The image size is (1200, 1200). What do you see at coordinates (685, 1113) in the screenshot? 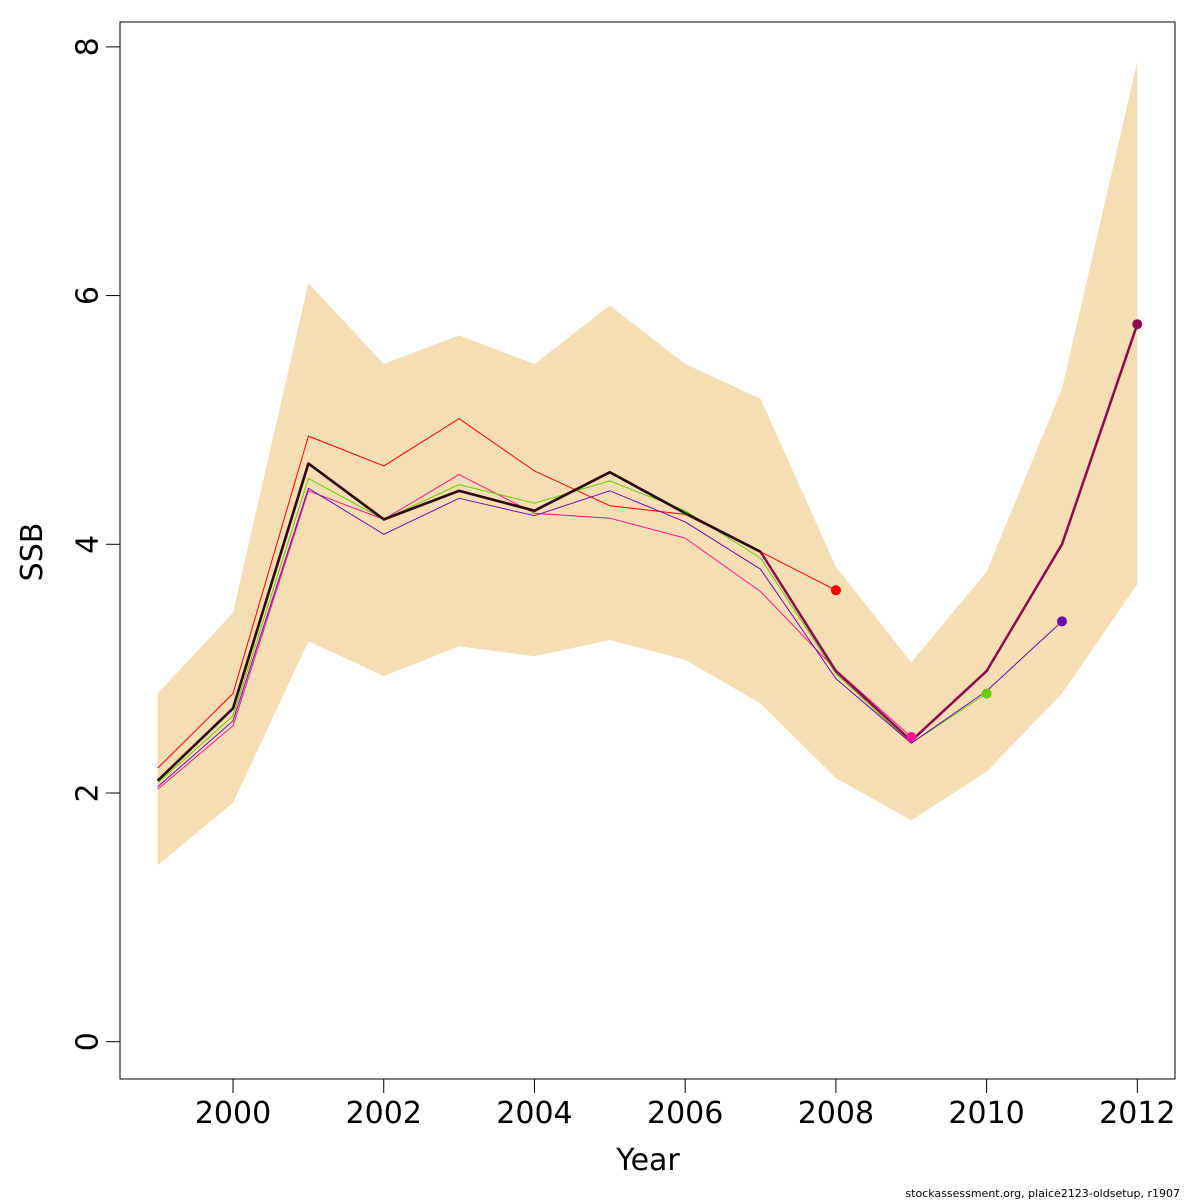
I see `x-tick-label: 2006` at bounding box center [685, 1113].